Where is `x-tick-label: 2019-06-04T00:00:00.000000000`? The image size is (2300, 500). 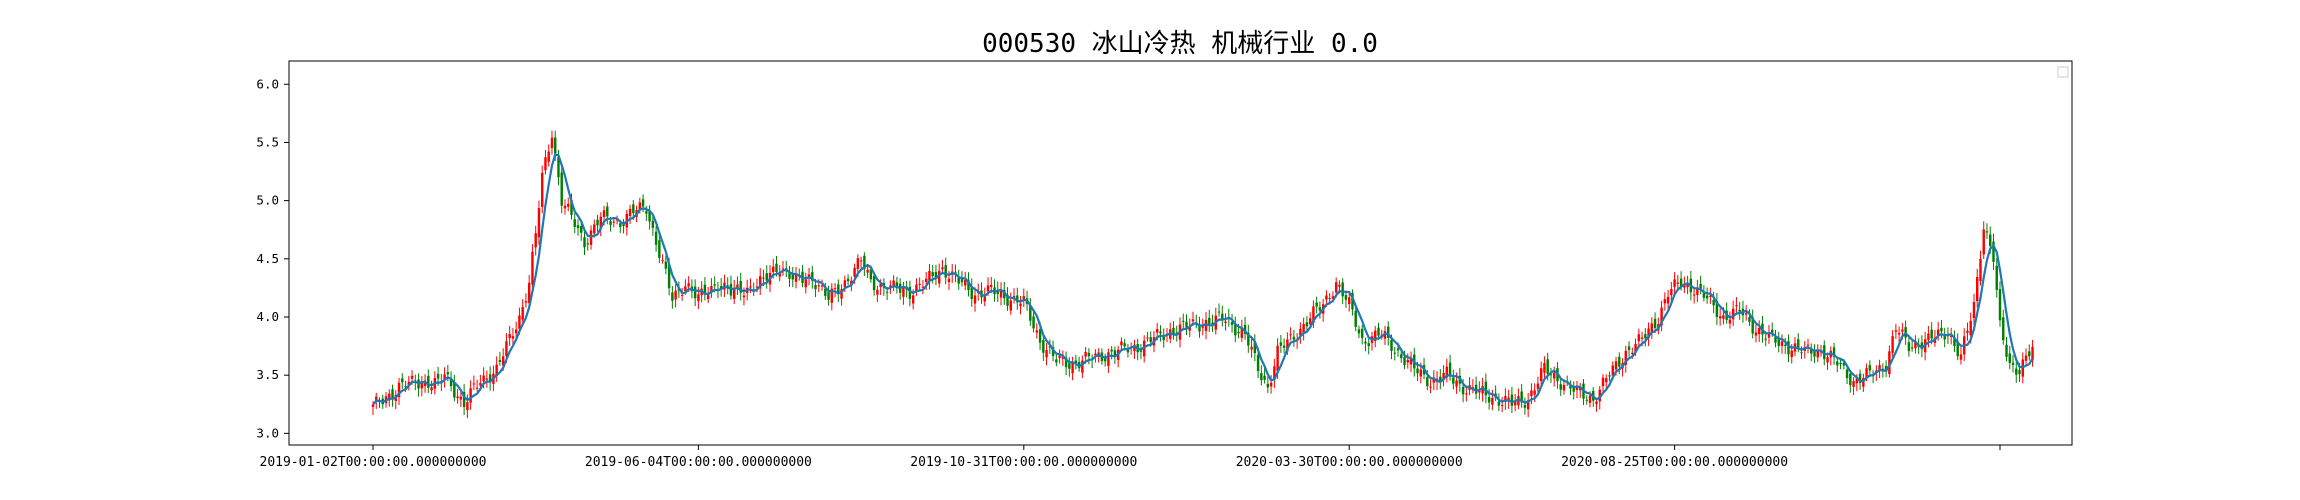 x-tick-label: 2019-06-04T00:00:00.000000000 is located at coordinates (698, 462).